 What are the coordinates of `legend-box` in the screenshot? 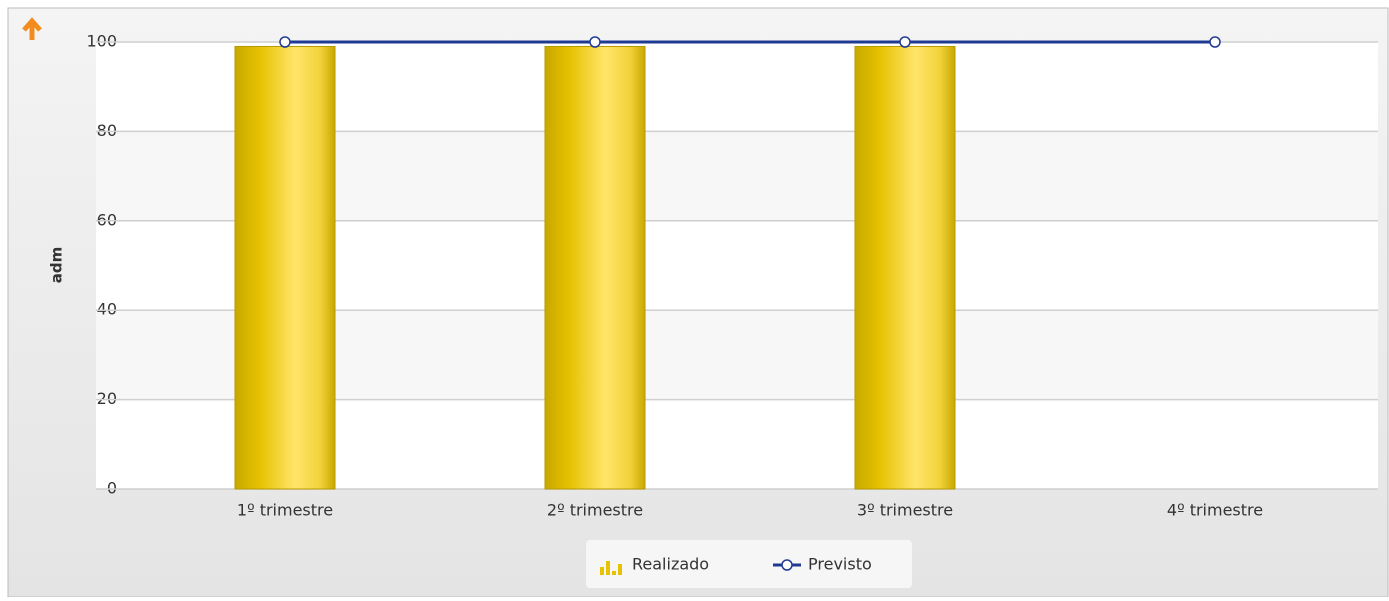 It's located at (749, 564).